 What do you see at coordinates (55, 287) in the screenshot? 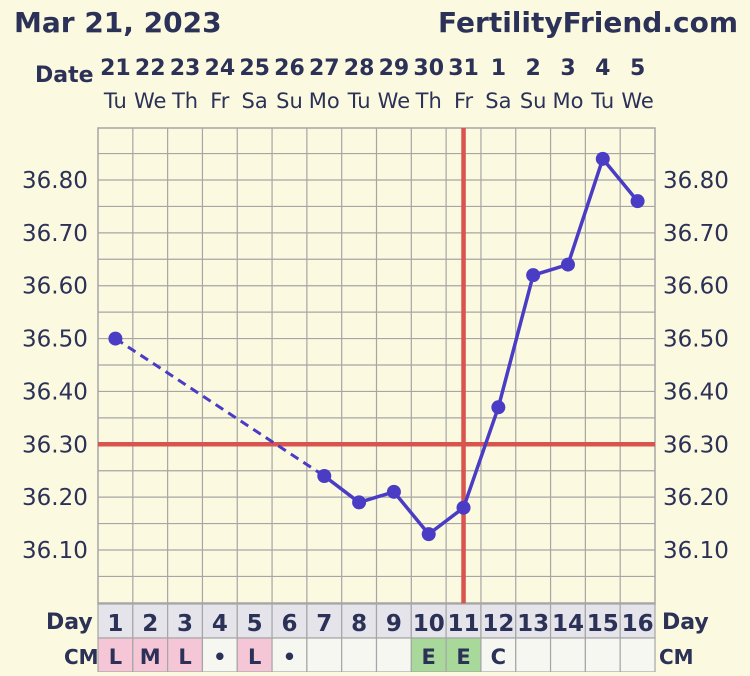
I see `y-tick-left: 36.60` at bounding box center [55, 287].